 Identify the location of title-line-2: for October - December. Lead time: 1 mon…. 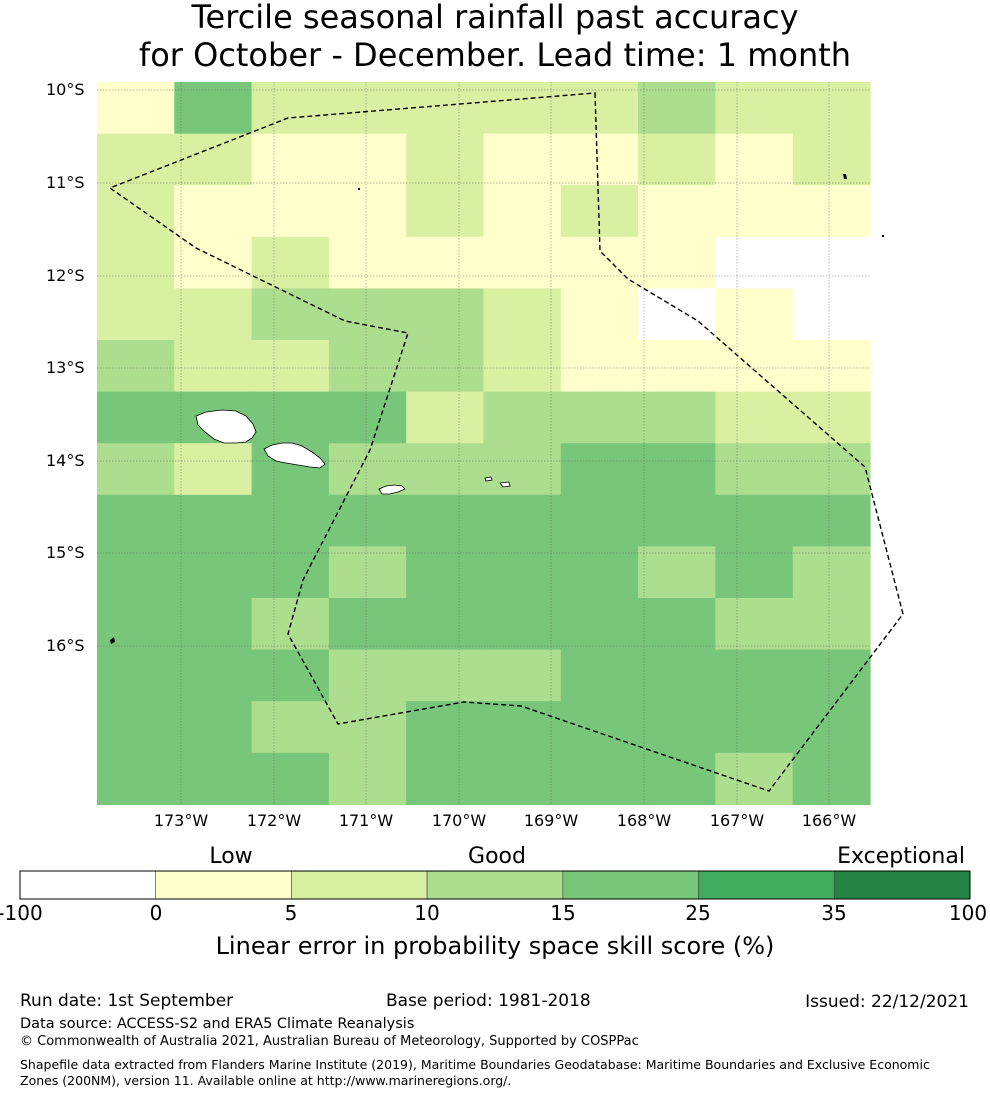
(495, 55).